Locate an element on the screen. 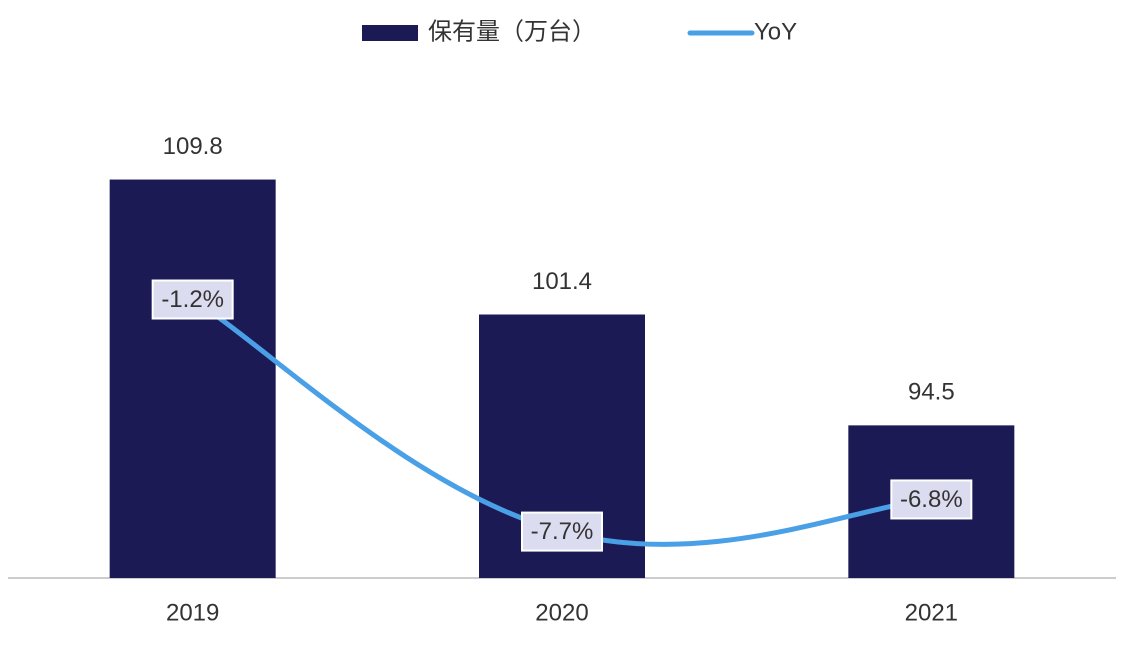 Image resolution: width=1126 pixels, height=656 pixels. legend-label: 保有量（万台） is located at coordinates (512, 31).